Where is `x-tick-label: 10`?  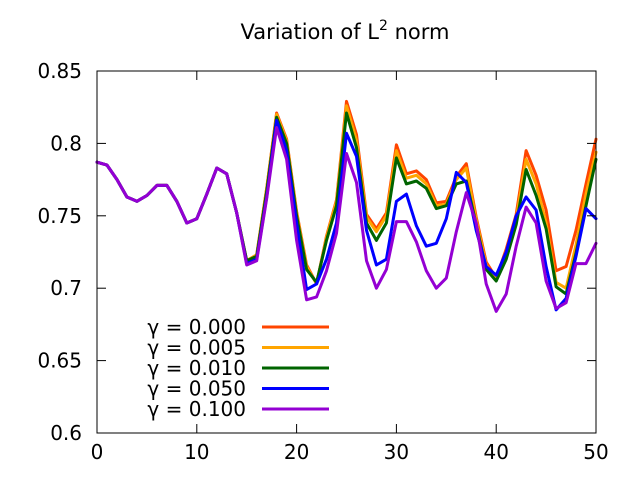 x-tick-label: 10 is located at coordinates (196, 452).